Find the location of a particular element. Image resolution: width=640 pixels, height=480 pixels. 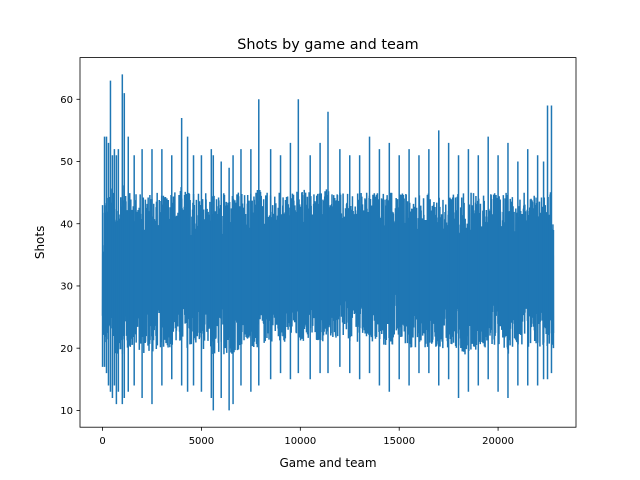

y-tick-label: 60 is located at coordinates (66, 100).